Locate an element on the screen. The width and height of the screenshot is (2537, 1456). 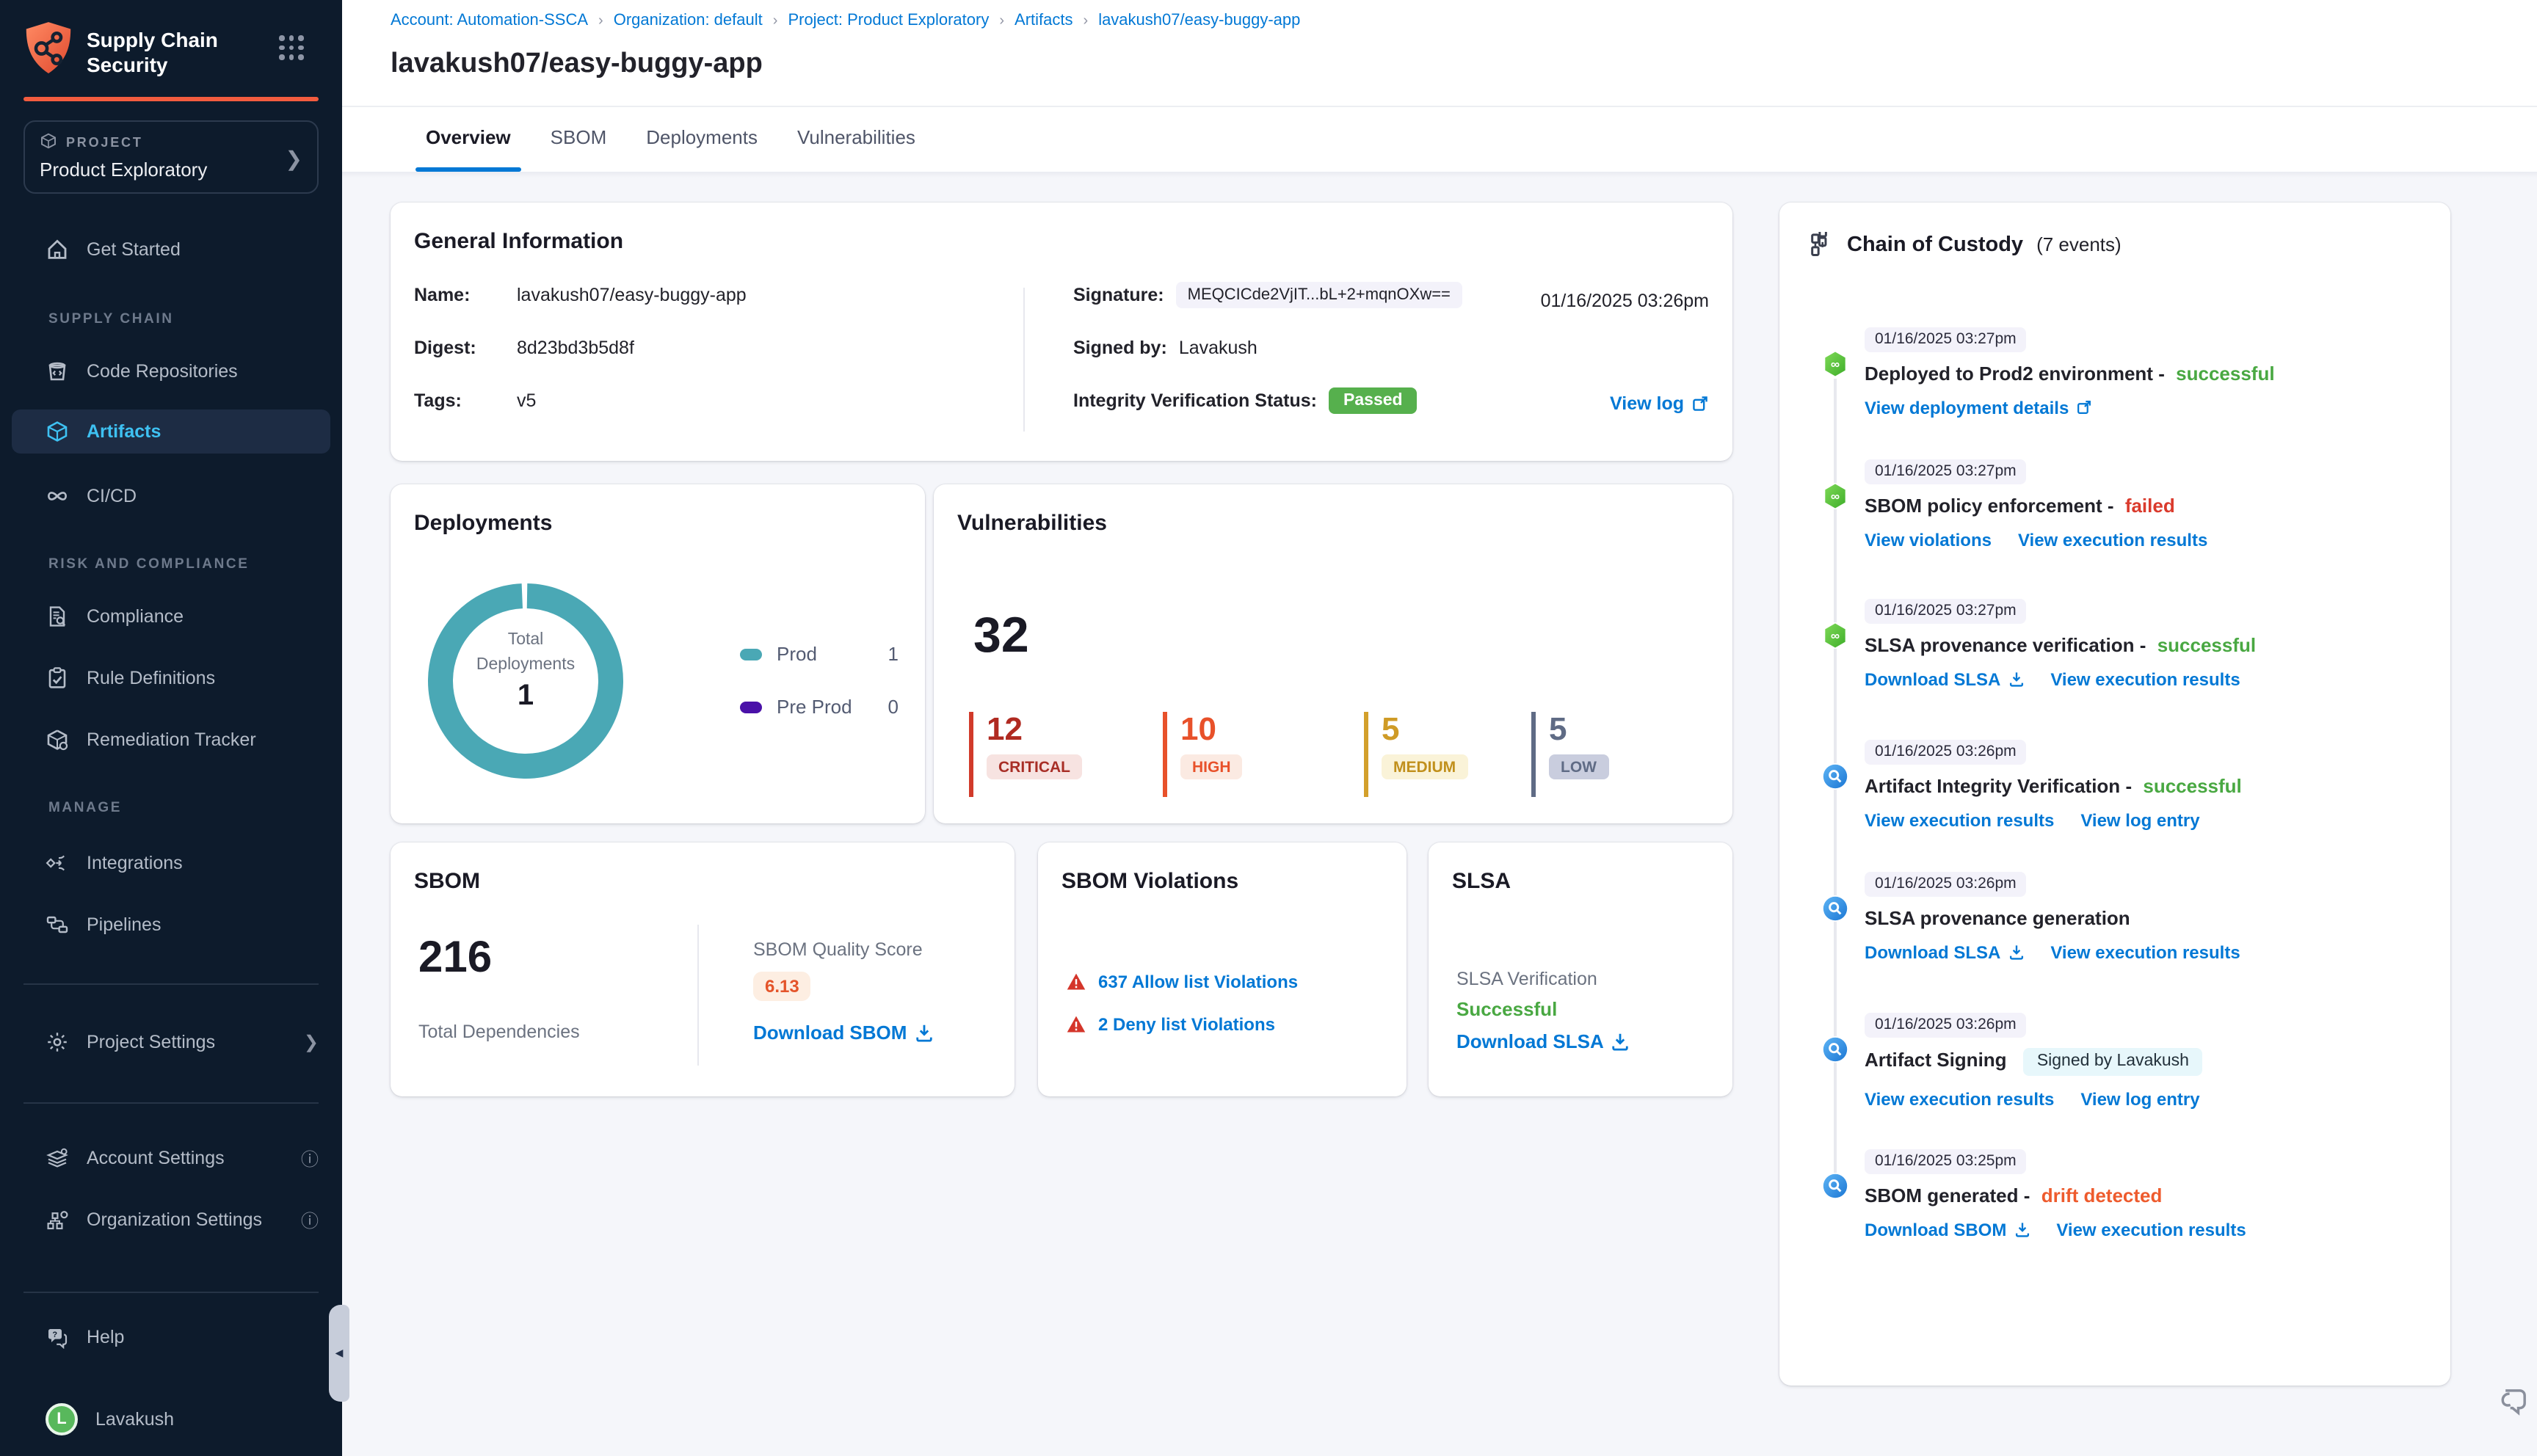
event-title: SBOM policy enforcement - failed is located at coordinates (2147, 505).